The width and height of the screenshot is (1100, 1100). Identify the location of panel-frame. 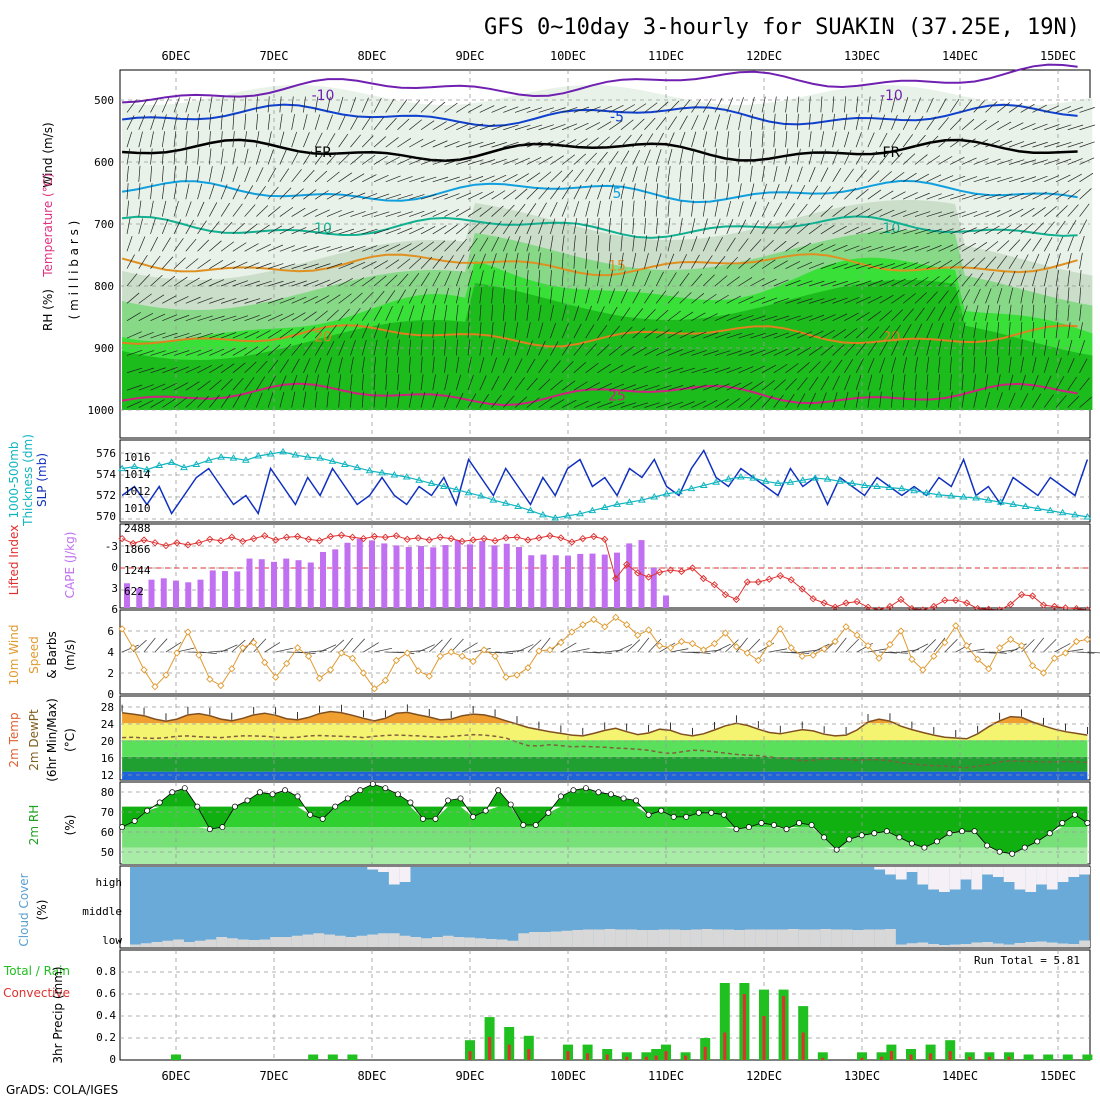
(605, 1005).